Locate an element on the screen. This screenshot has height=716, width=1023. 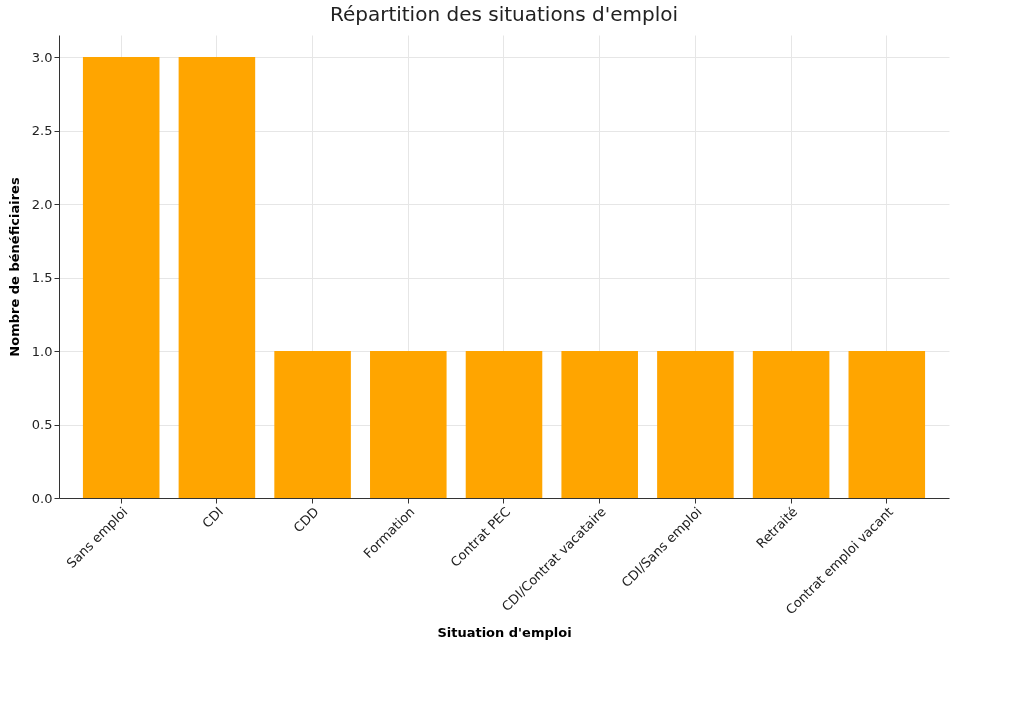
y-axis-title: Nombre de bénéficiaires is located at coordinates (14, 267).